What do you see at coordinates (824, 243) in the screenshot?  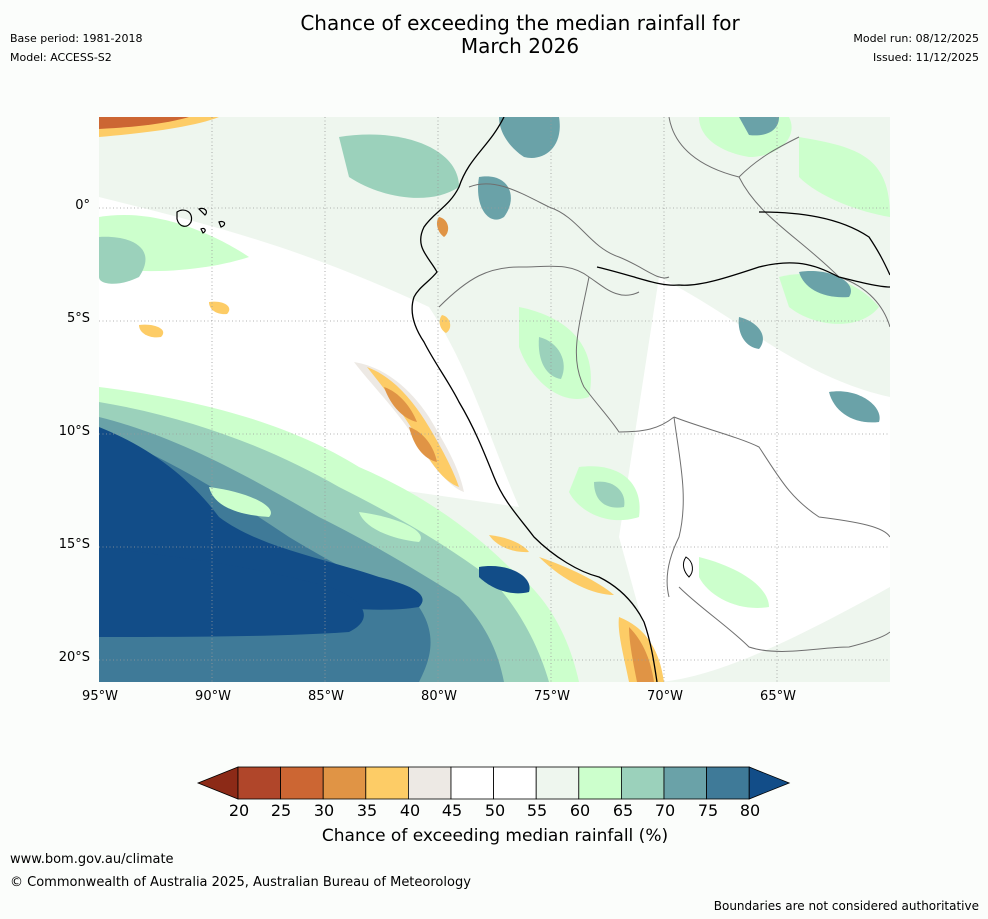 I see `river-north` at bounding box center [824, 243].